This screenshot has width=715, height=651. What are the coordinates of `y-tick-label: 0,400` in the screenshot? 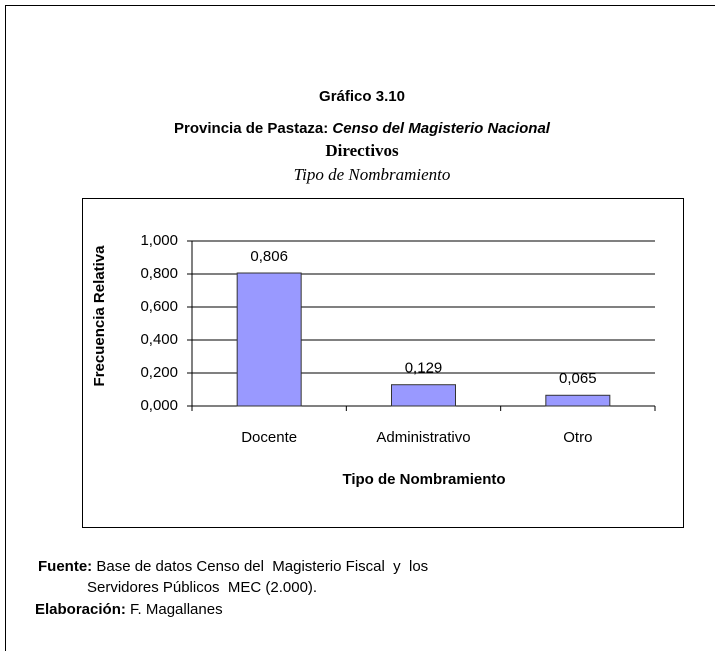 It's located at (159, 339).